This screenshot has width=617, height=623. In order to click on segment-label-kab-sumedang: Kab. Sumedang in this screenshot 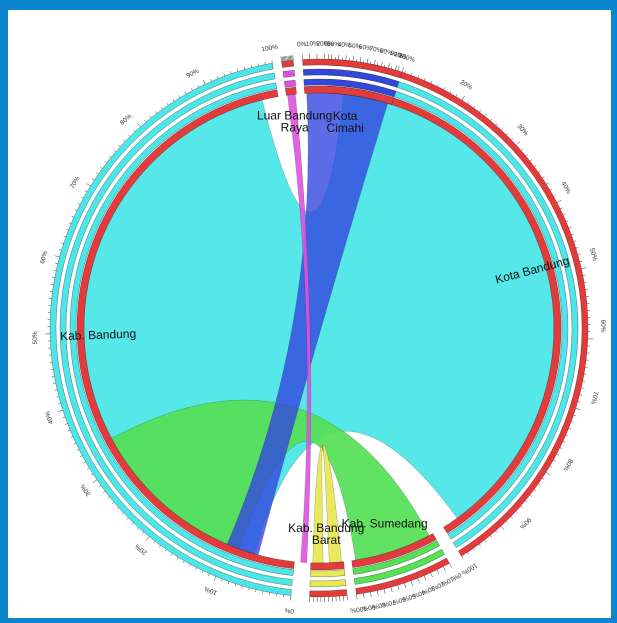, I will do `click(385, 523)`.